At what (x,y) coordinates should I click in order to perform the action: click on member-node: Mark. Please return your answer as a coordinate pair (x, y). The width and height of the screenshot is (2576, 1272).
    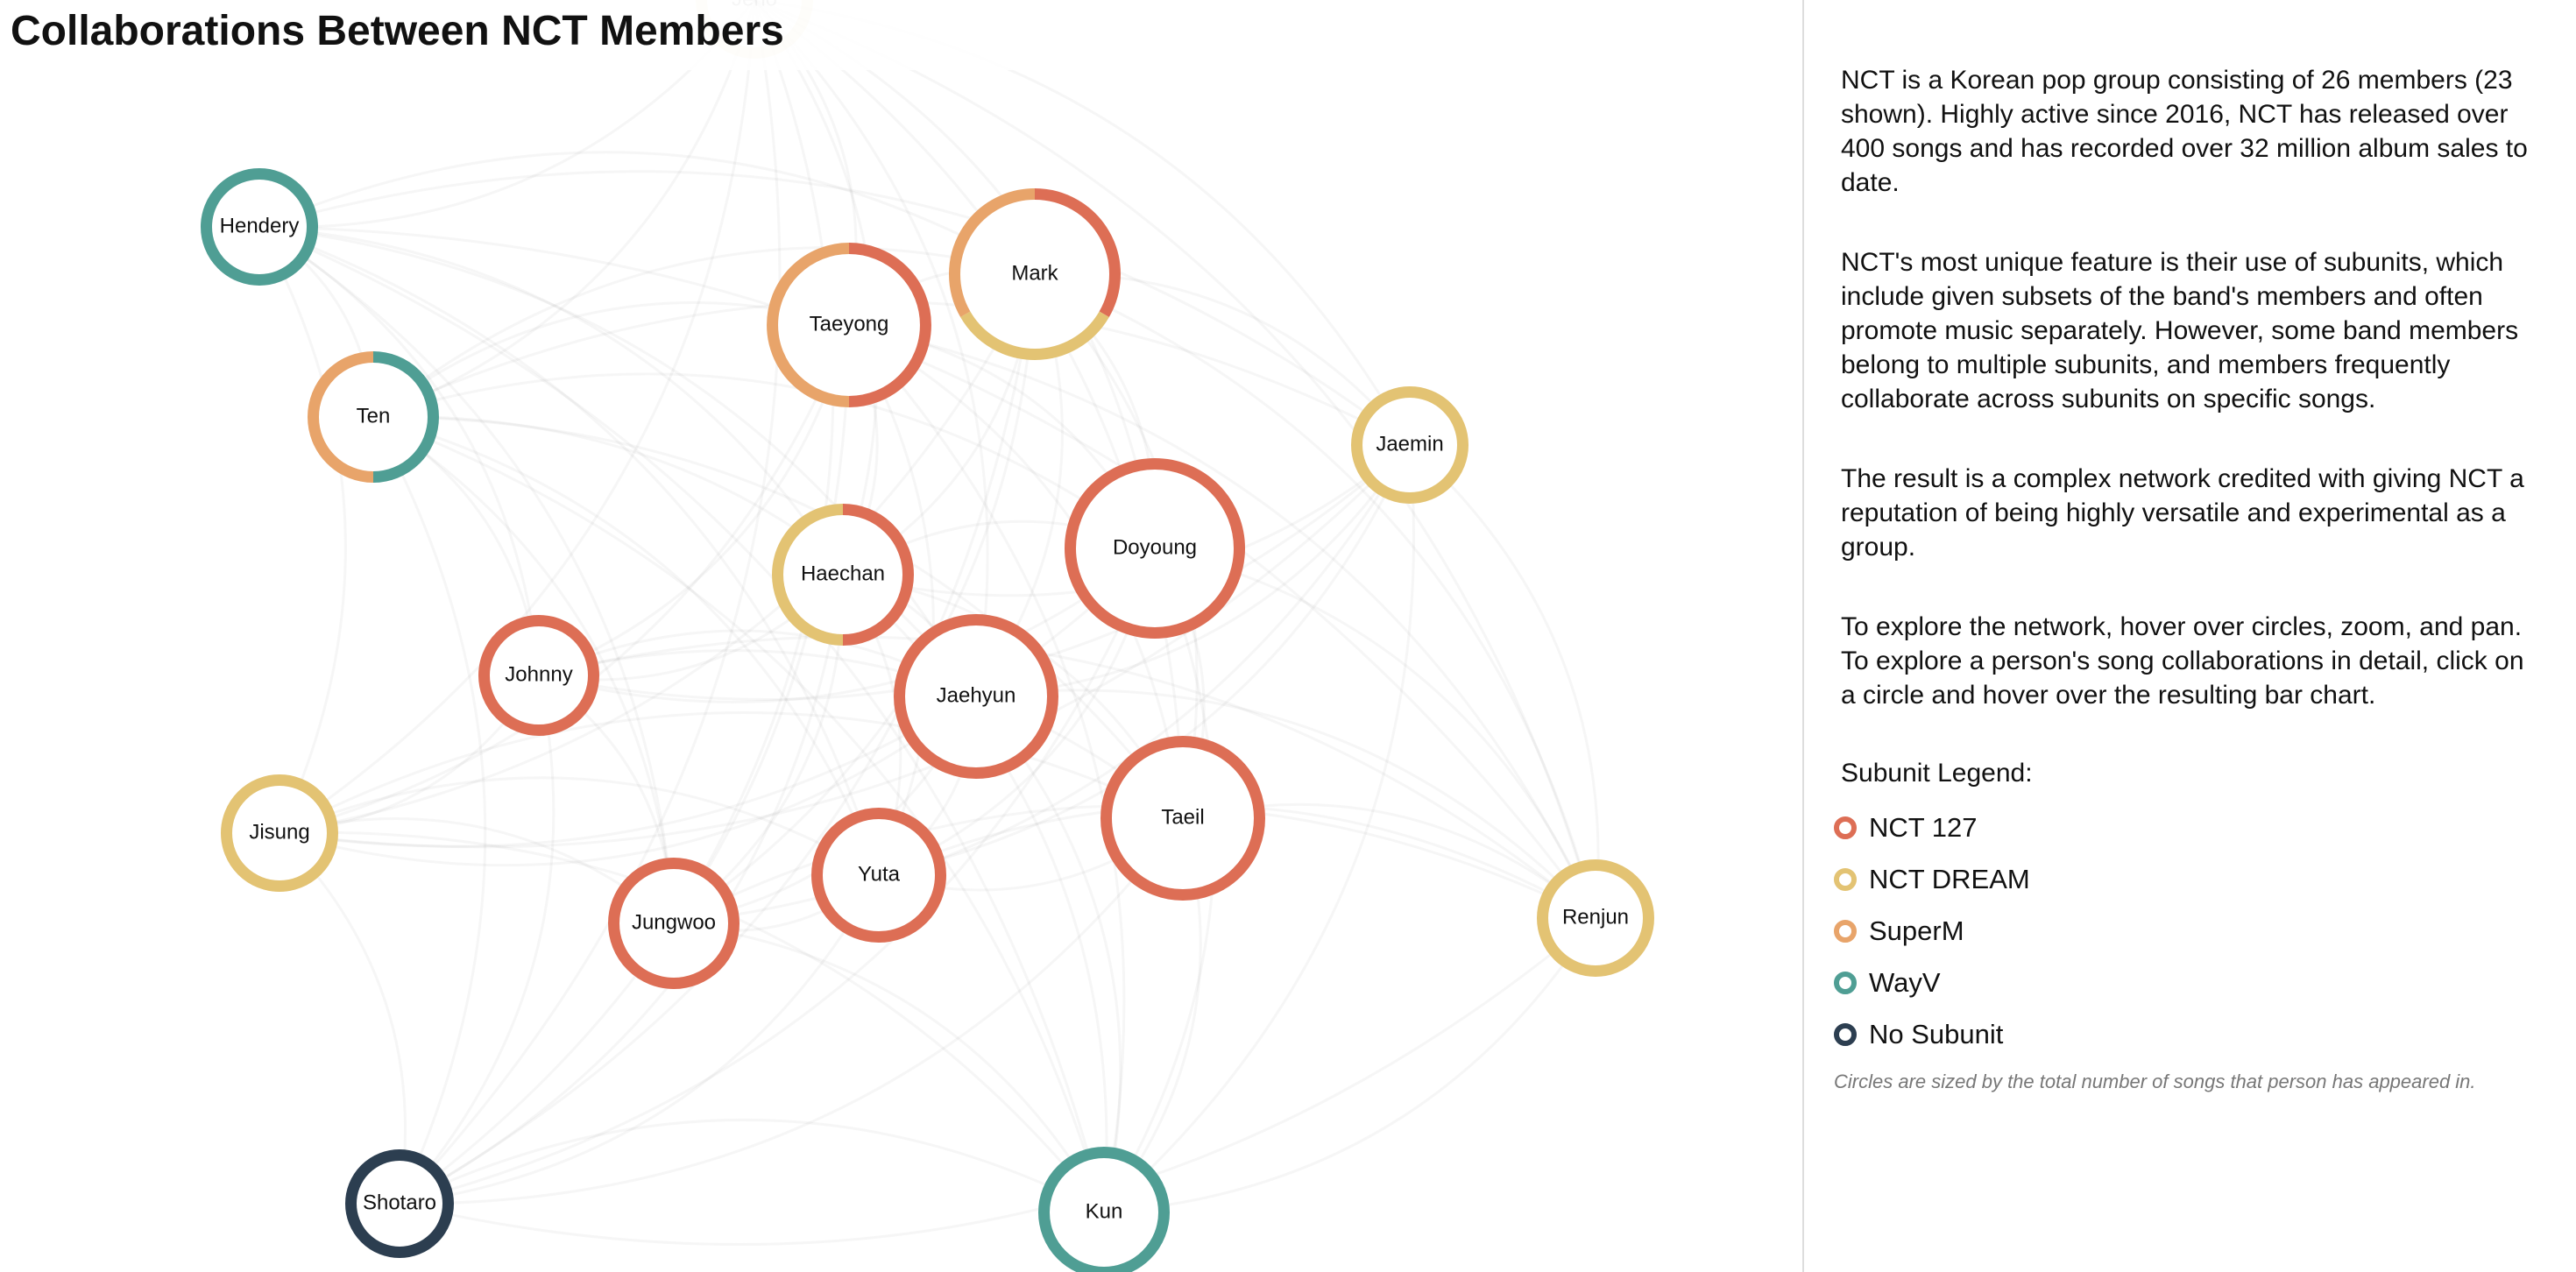
    Looking at the image, I should click on (1035, 274).